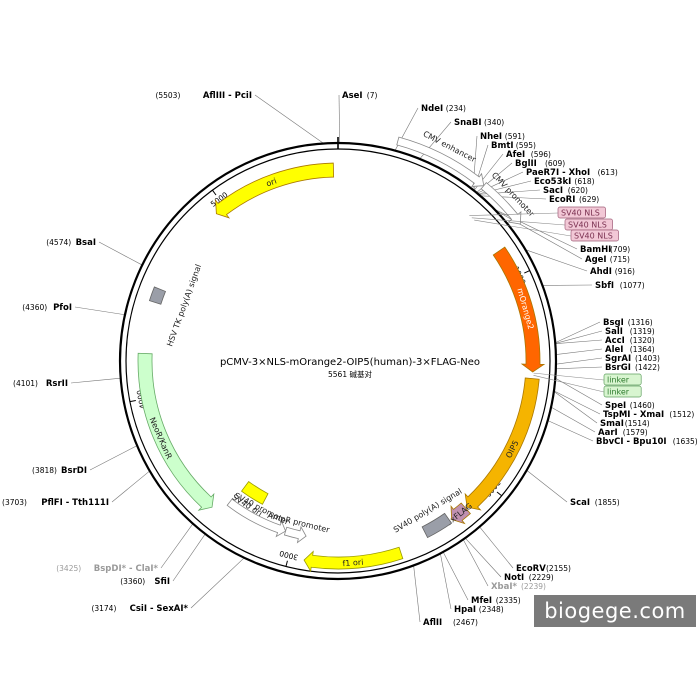 Image resolution: width=700 pixels, height=700 pixels. What do you see at coordinates (526, 145) in the screenshot?
I see `site-position: (595)` at bounding box center [526, 145].